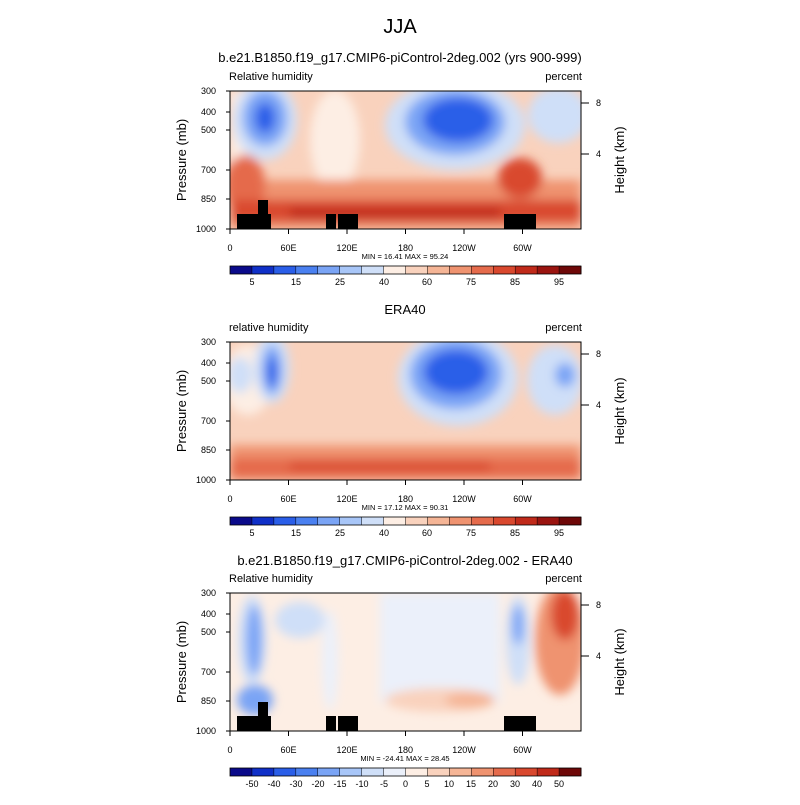  What do you see at coordinates (339, 784) in the screenshot?
I see `colorbar-label: -15` at bounding box center [339, 784].